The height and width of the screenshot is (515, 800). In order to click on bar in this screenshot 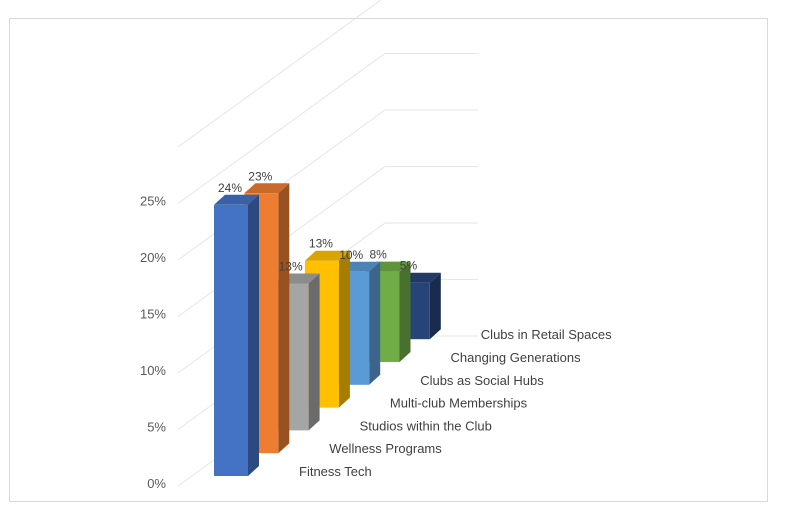, I will do `click(236, 335)`.